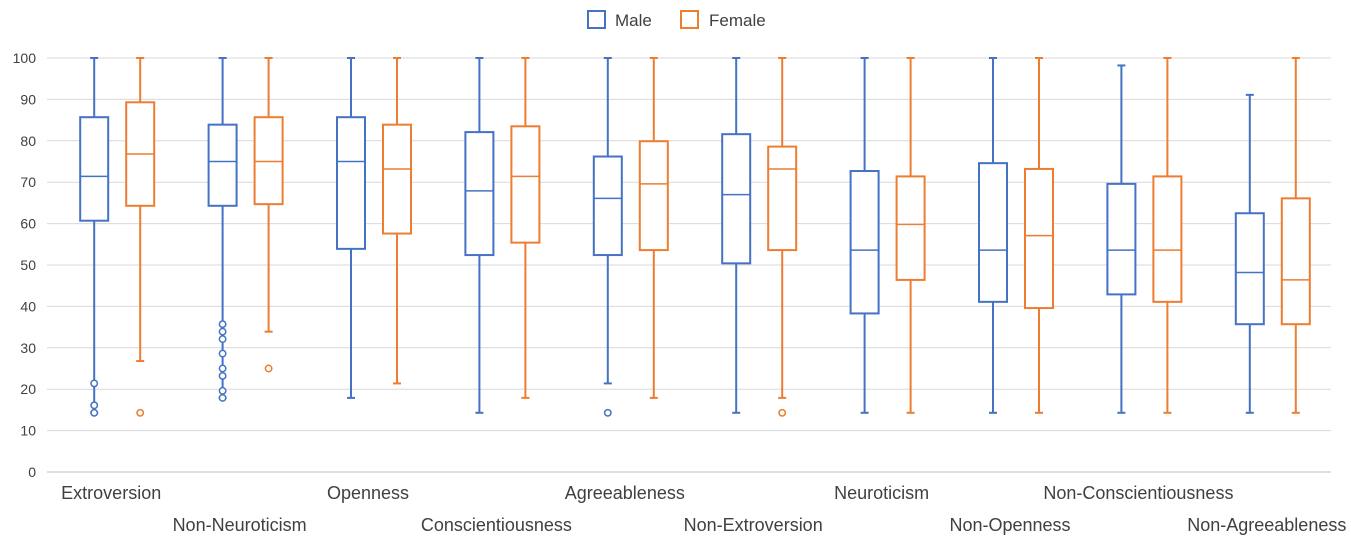 The image size is (1351, 539). I want to click on y-tick-label-10: 10, so click(28, 431).